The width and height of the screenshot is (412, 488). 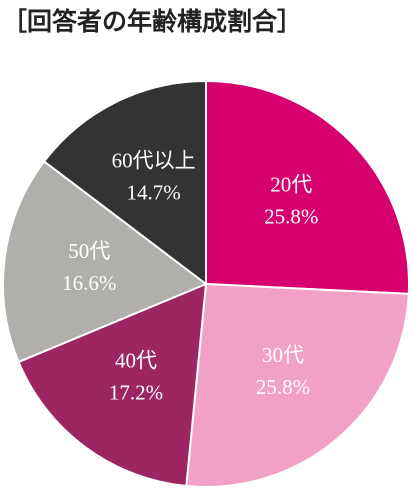 What do you see at coordinates (136, 392) in the screenshot?
I see `value-label: 17.2%` at bounding box center [136, 392].